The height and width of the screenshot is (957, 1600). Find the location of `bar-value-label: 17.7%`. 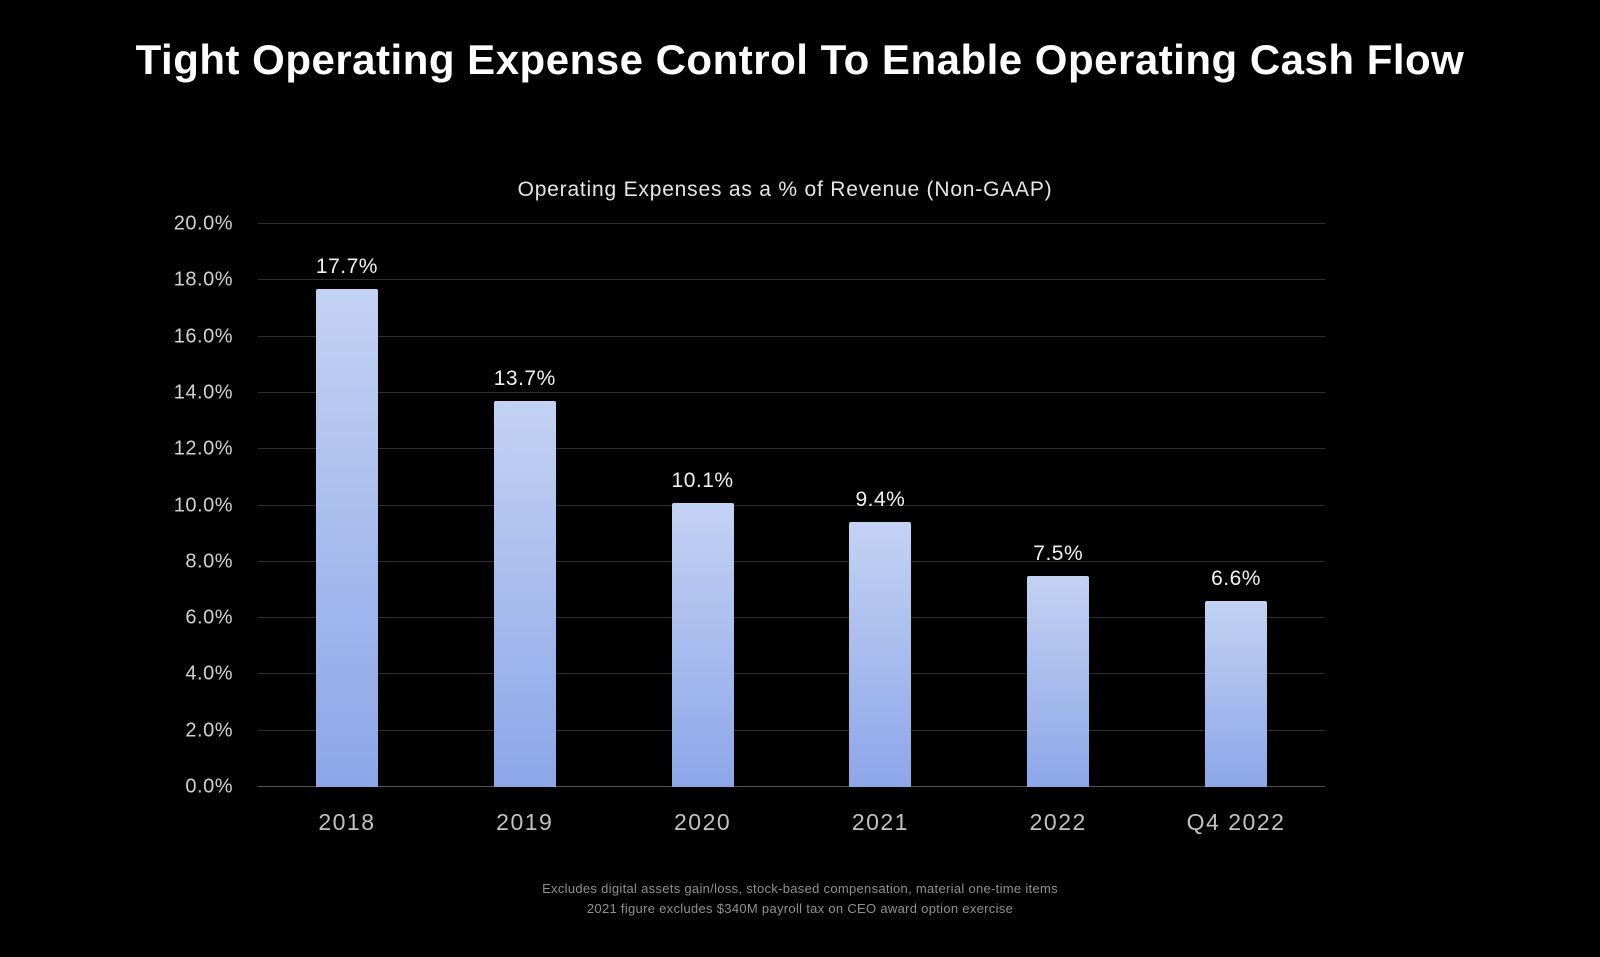

bar-value-label: 17.7% is located at coordinates (346, 266).